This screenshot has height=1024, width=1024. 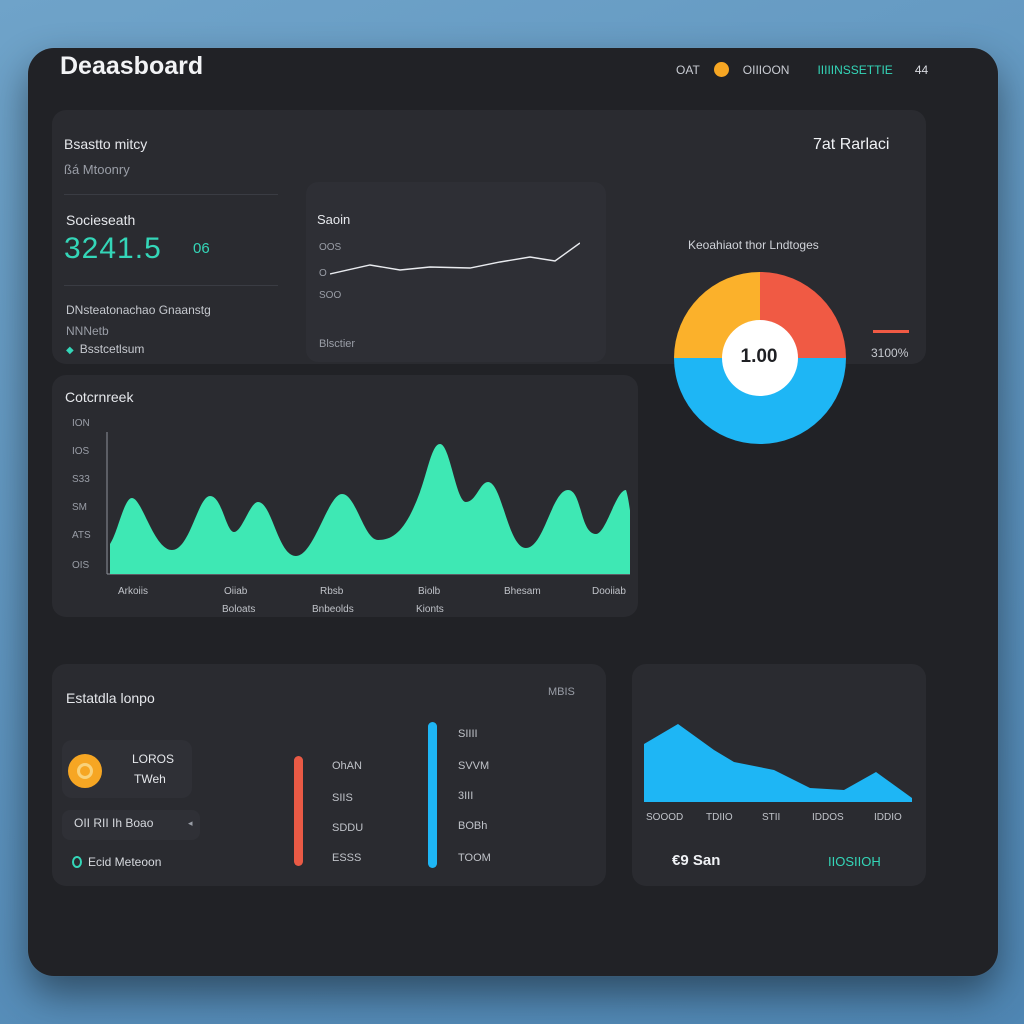 What do you see at coordinates (522, 591) in the screenshot?
I see `area-x-label-5: Bhesam` at bounding box center [522, 591].